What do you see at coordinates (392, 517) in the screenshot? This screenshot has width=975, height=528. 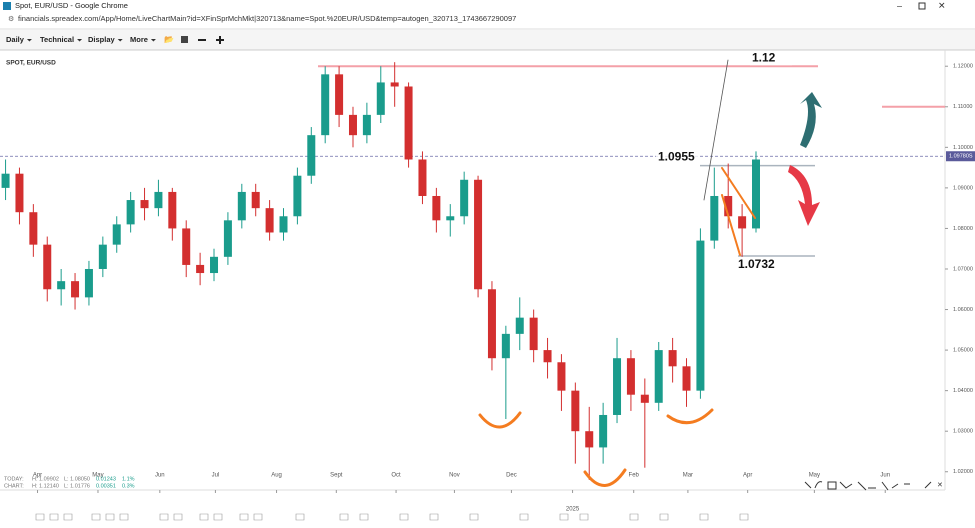 I see `calendar-strip` at bounding box center [392, 517].